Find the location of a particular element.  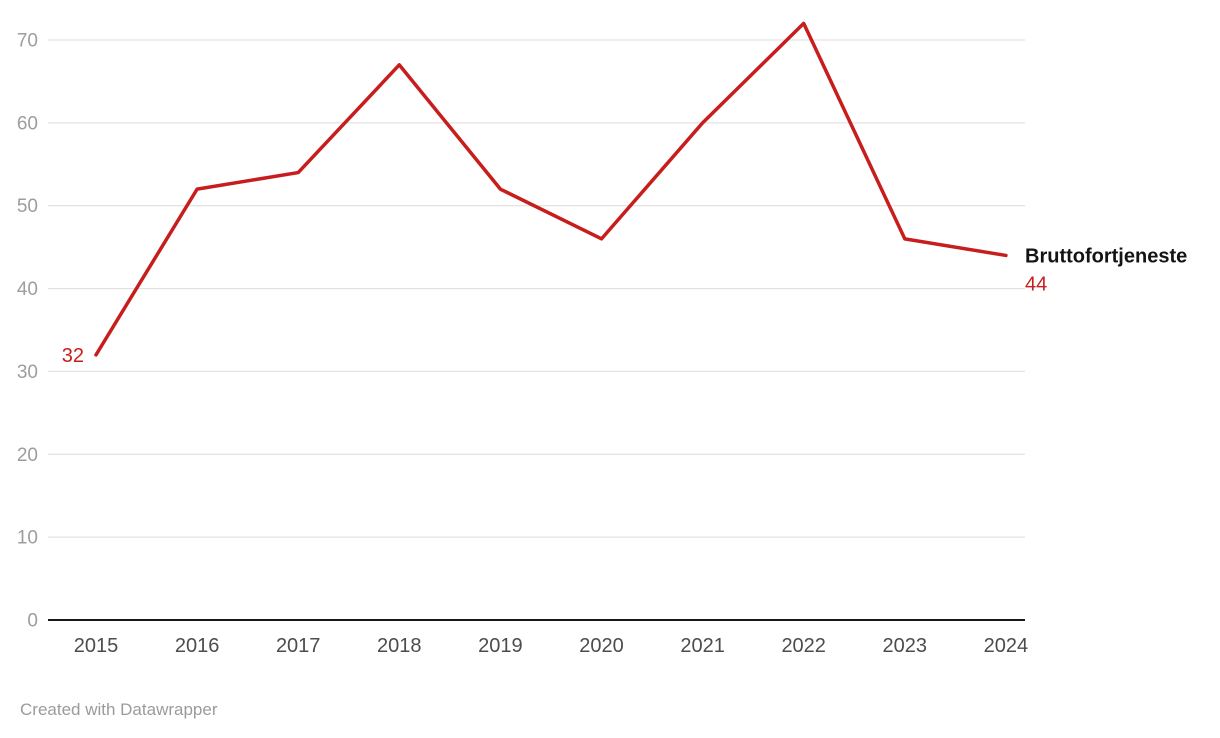

x-tick-label: 2018 is located at coordinates (399, 646).